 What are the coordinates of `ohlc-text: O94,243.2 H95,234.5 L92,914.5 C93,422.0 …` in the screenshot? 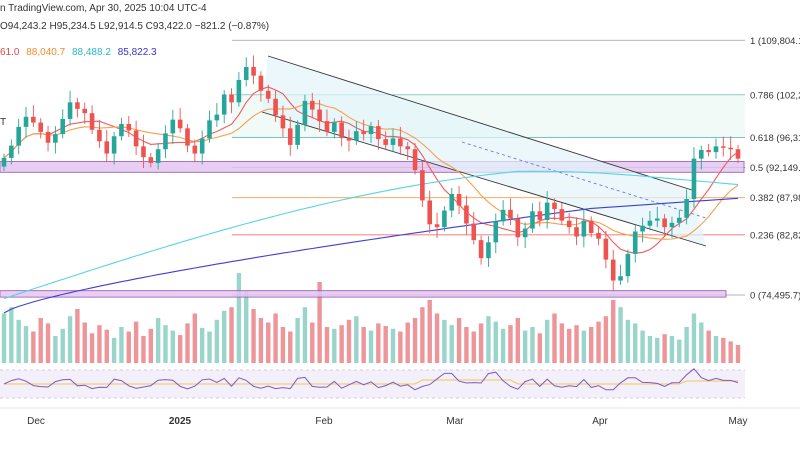 It's located at (135, 26).